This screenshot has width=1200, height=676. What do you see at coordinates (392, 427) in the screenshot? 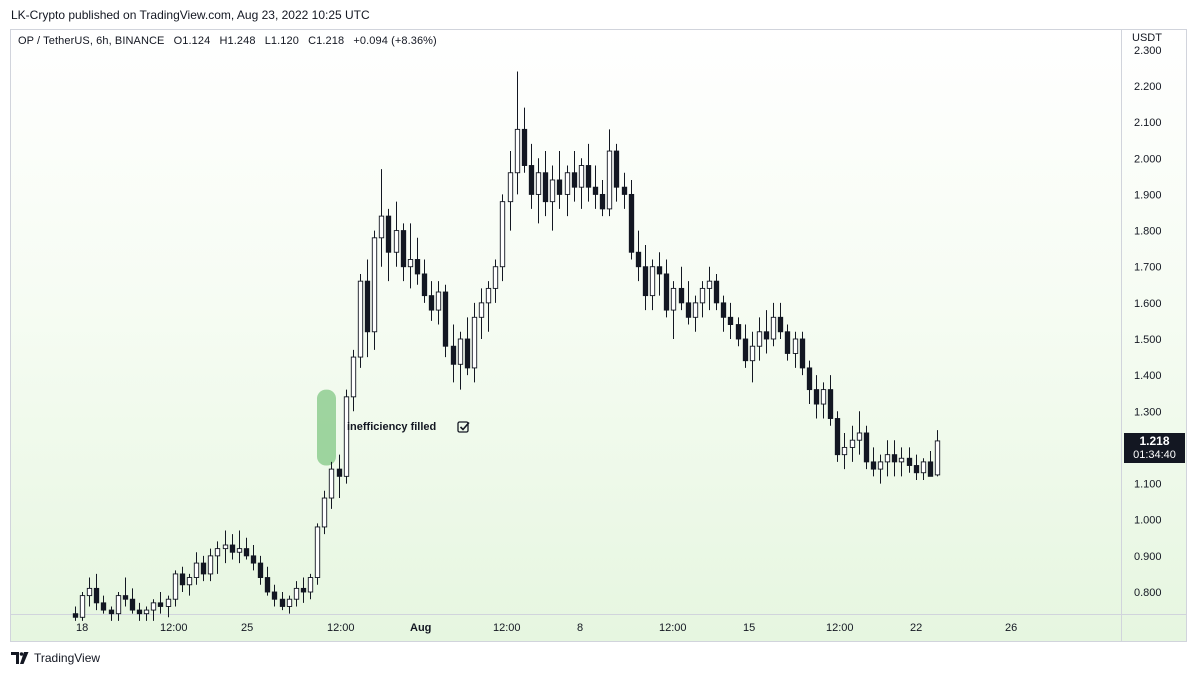
I see `annotation-label: inefficiency filled` at bounding box center [392, 427].